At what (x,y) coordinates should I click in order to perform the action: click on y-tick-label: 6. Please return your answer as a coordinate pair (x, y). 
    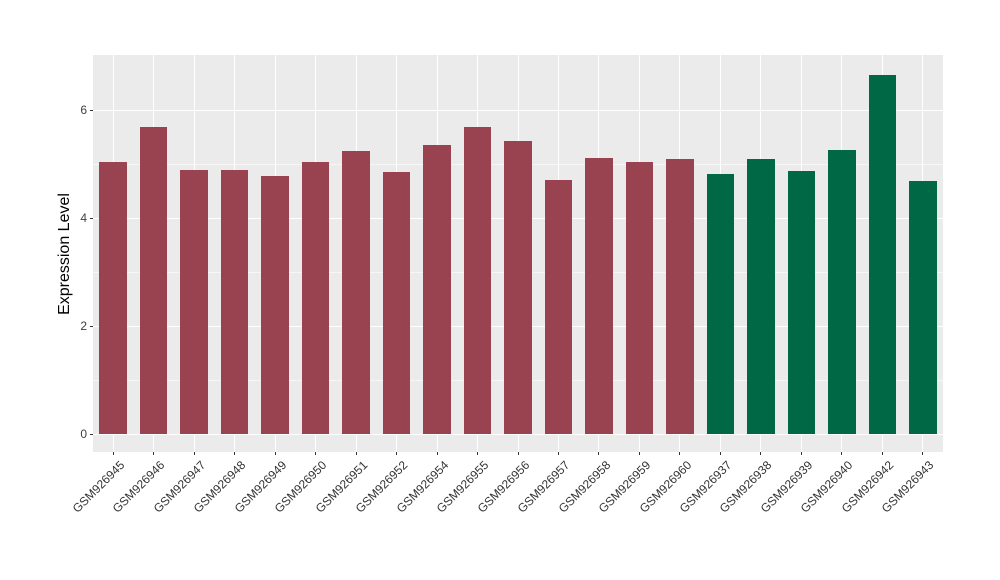
    Looking at the image, I should click on (83, 109).